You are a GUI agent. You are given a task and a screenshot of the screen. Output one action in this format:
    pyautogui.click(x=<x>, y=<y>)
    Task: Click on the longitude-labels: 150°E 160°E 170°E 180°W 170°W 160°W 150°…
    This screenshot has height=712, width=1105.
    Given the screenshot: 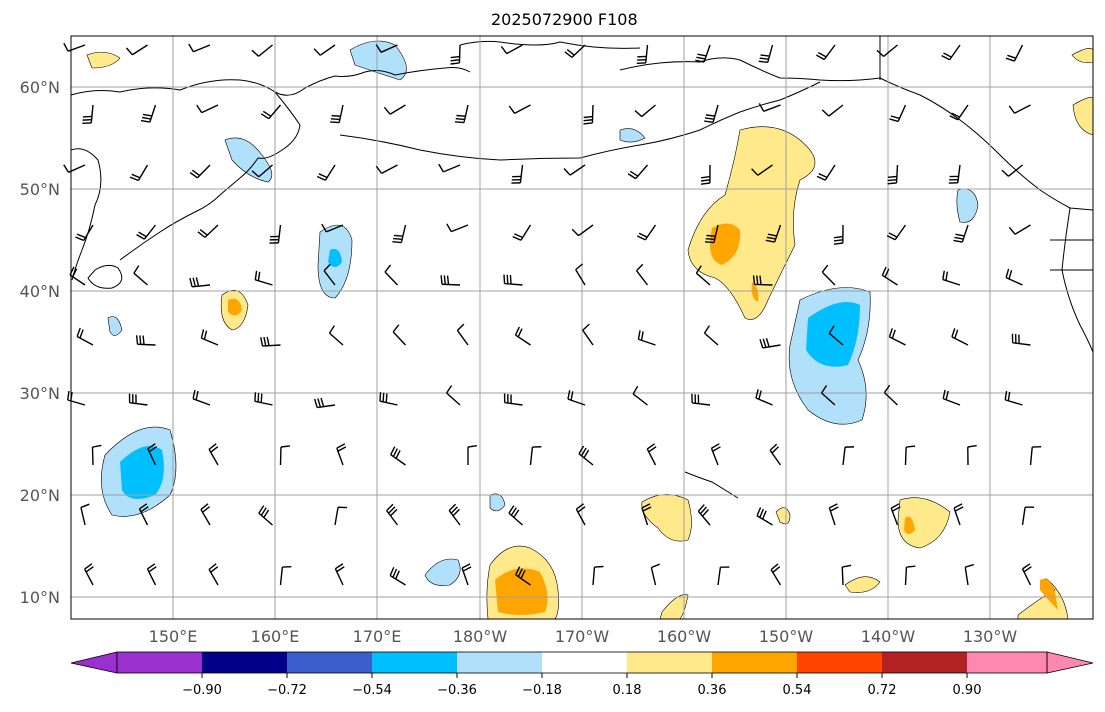 What is the action you would take?
    pyautogui.click(x=583, y=636)
    